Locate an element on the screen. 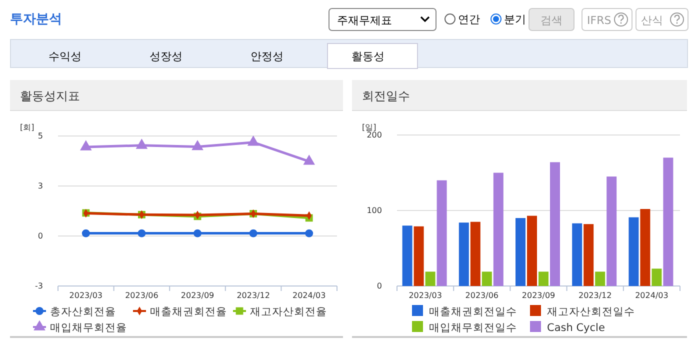 The width and height of the screenshot is (697, 342). y-tick-label: 5 is located at coordinates (40, 136).